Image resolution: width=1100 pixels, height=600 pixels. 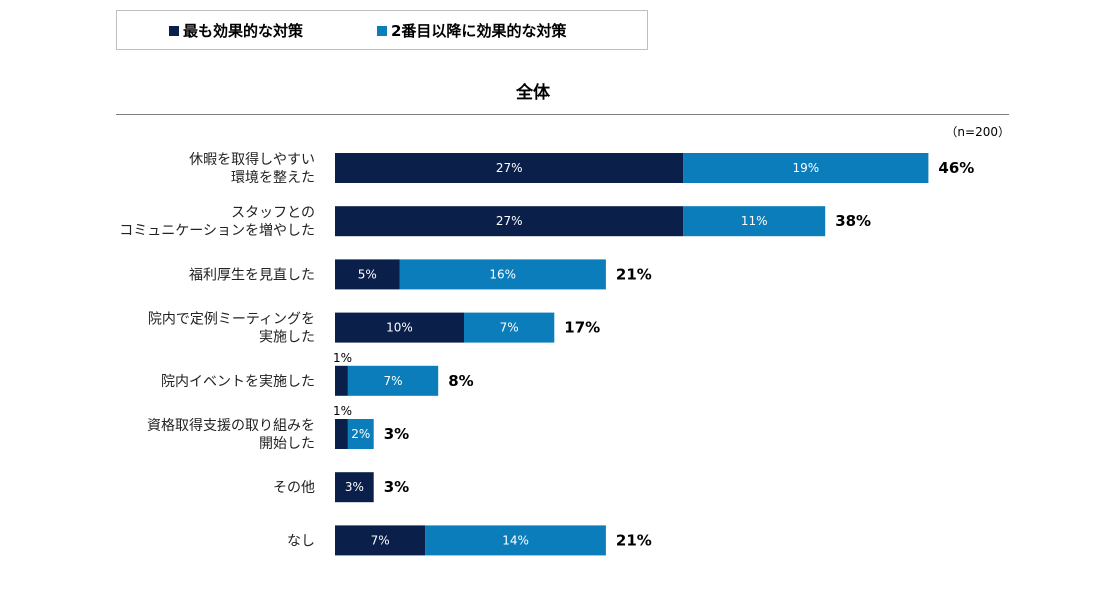 I want to click on category-label: コミュニケーションを増やした, so click(x=217, y=231).